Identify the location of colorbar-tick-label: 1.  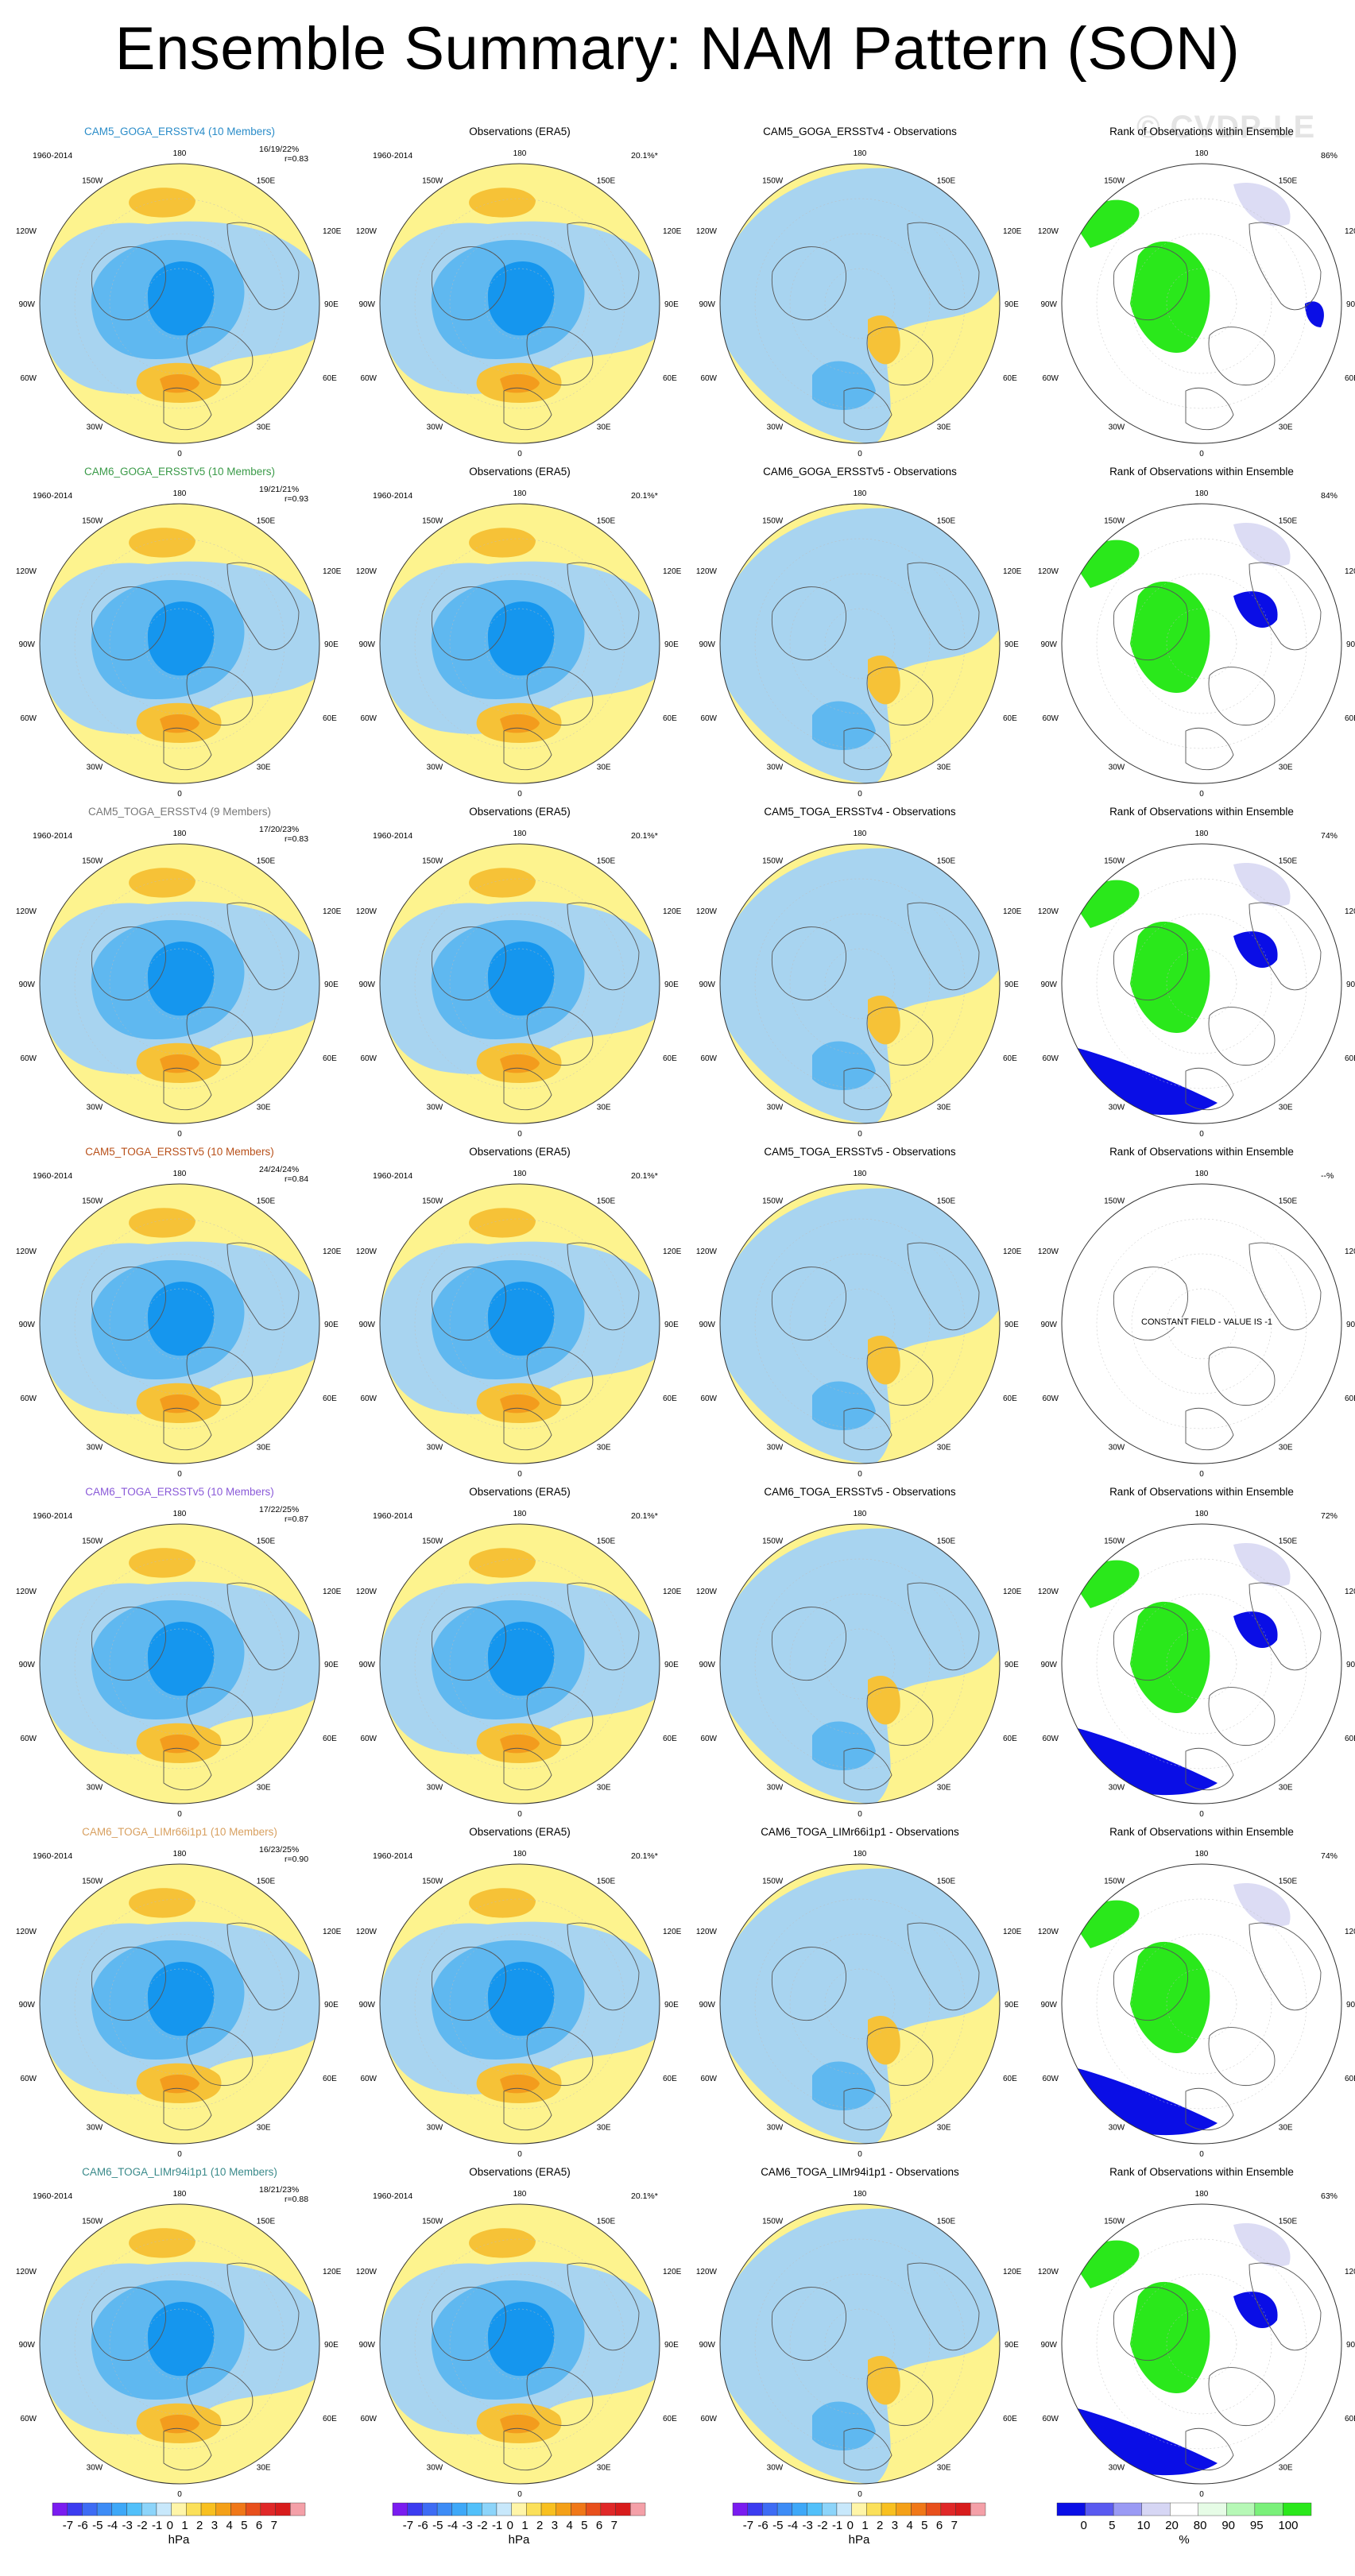
(184, 2525).